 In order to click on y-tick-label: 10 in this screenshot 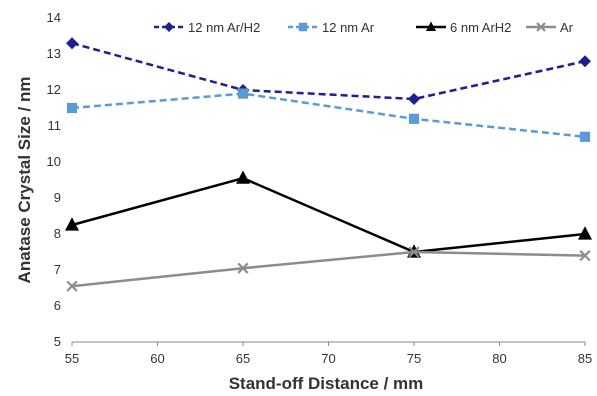, I will do `click(54, 161)`.